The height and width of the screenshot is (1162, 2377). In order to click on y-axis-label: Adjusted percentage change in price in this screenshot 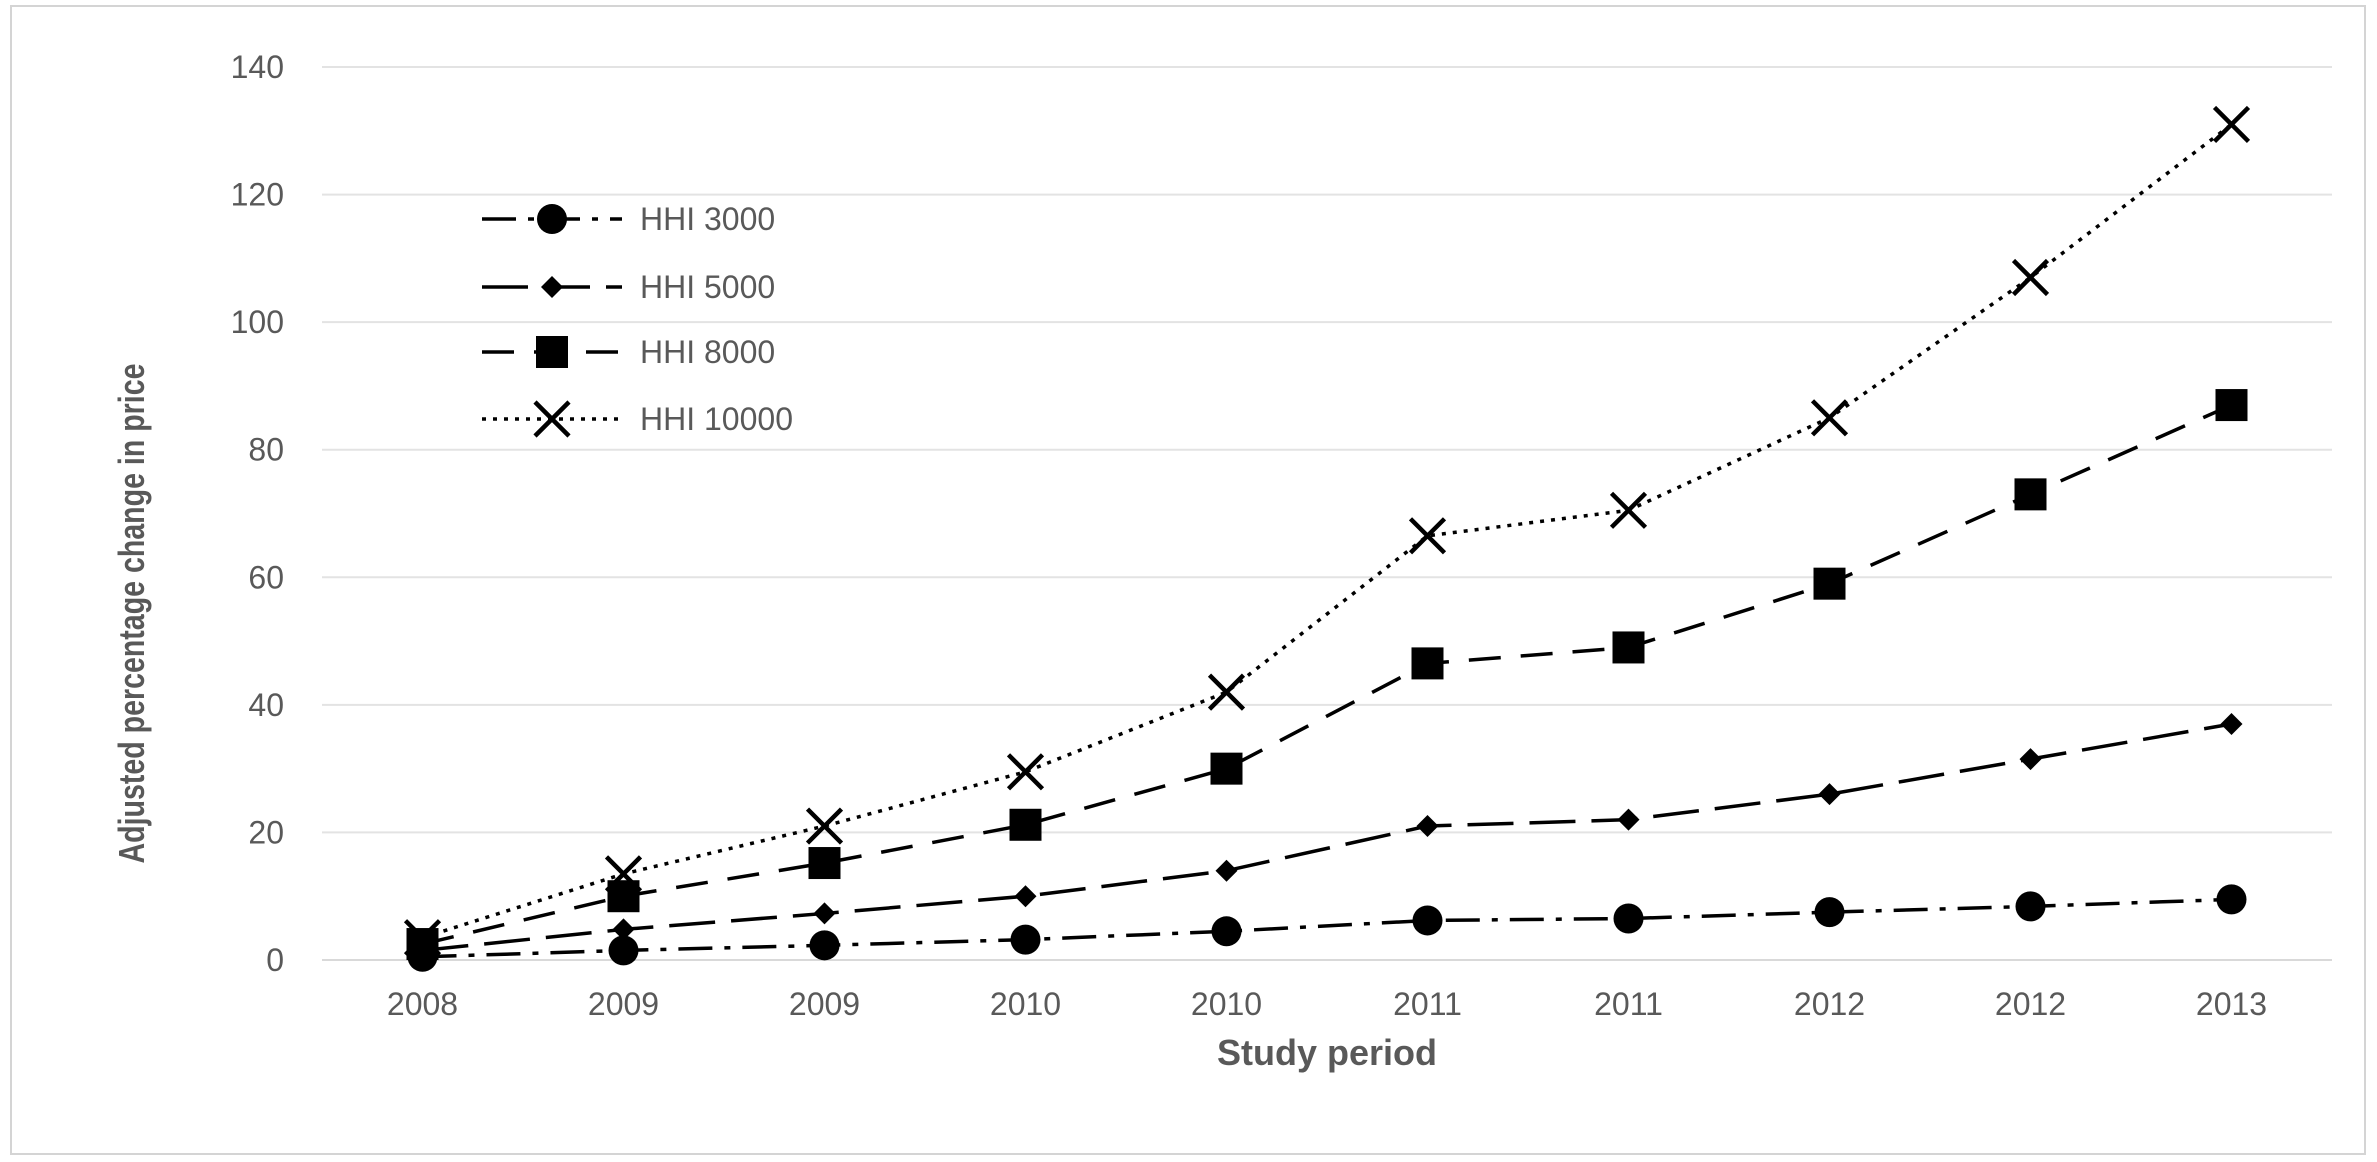, I will do `click(131, 614)`.